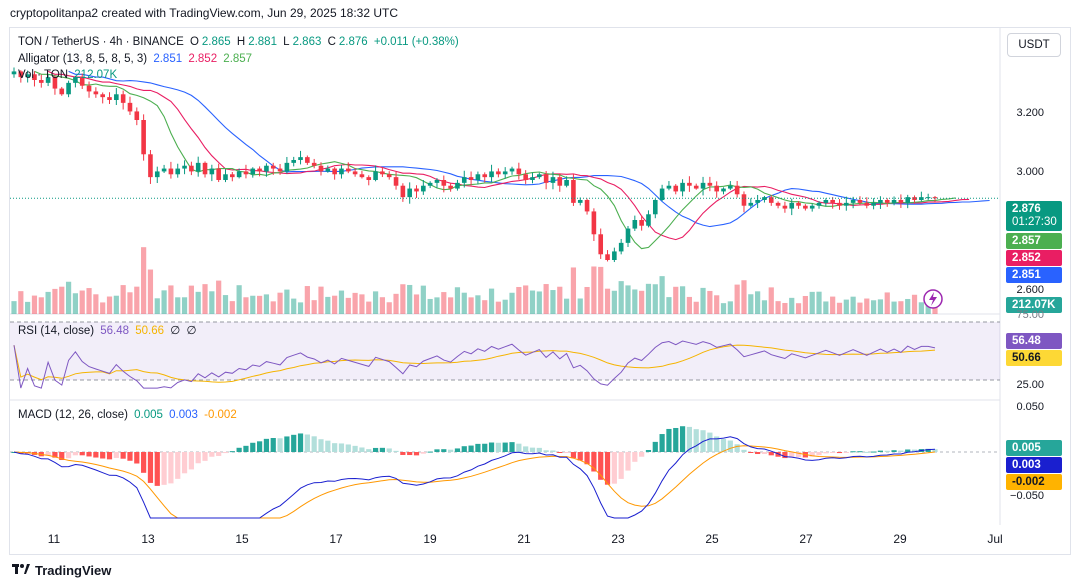 The width and height of the screenshot is (1080, 588). What do you see at coordinates (474, 363) in the screenshot?
I see `rsi-ma-line` at bounding box center [474, 363].